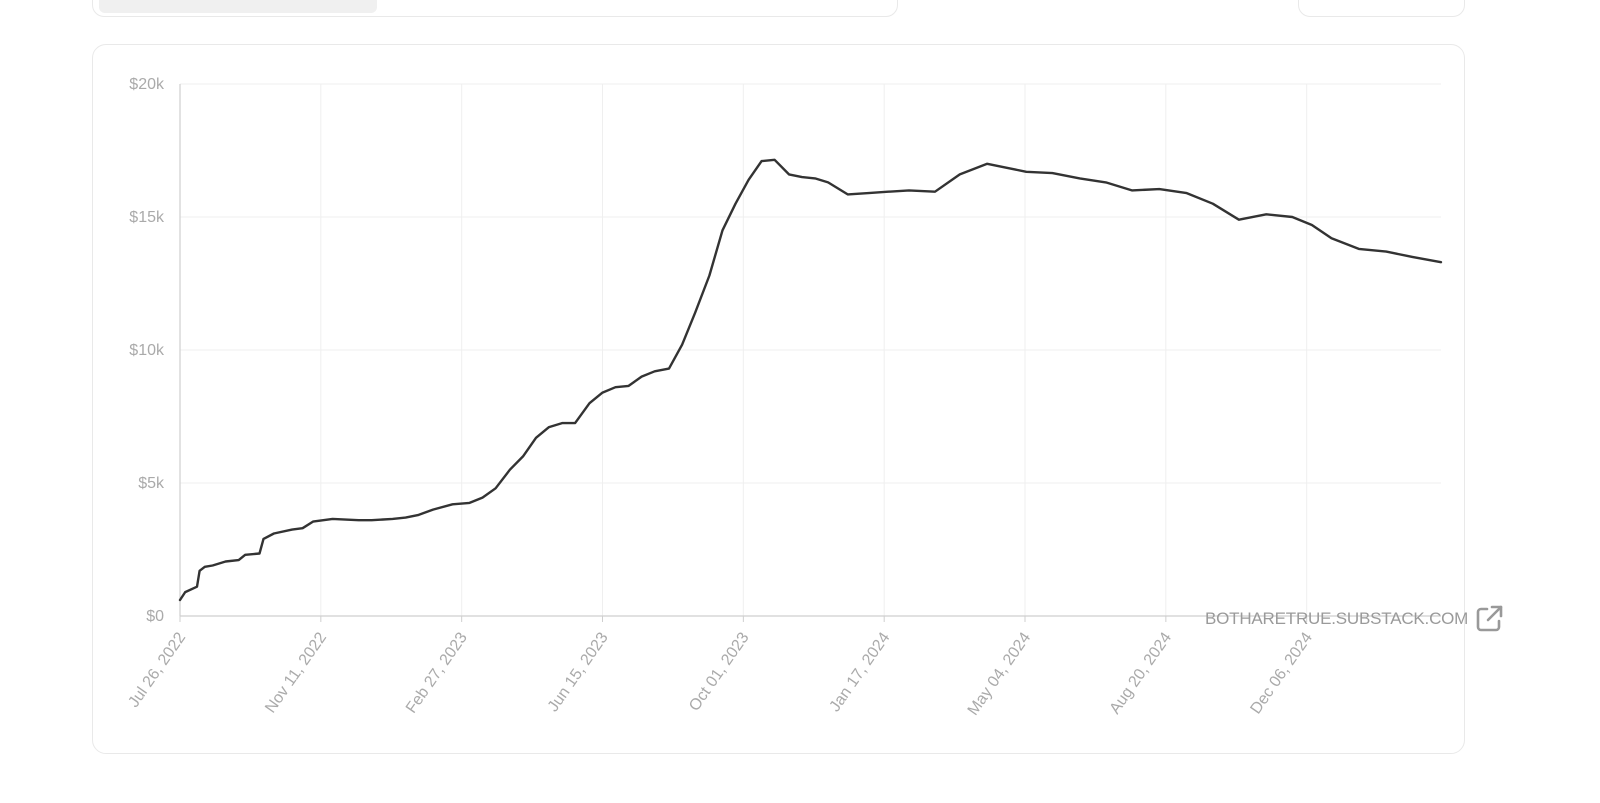 The height and width of the screenshot is (803, 1600). I want to click on source-link: BOTHARETRUE.SUBSTACK.COM, so click(1354, 619).